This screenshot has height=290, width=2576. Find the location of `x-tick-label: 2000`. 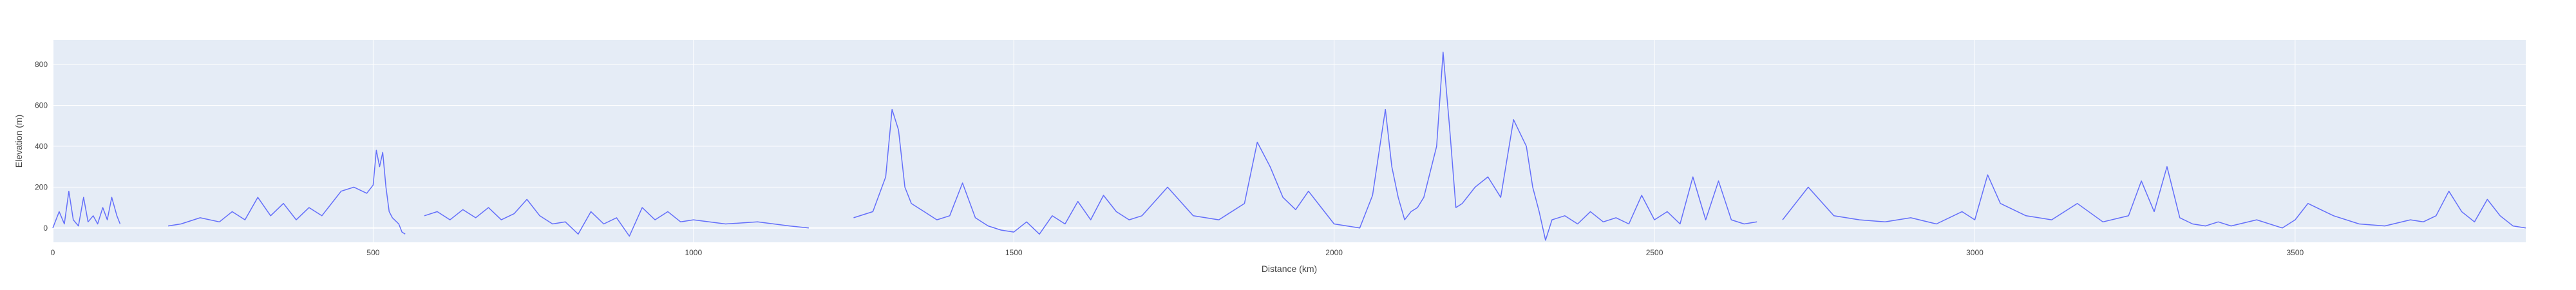

x-tick-label: 2000 is located at coordinates (1334, 253).